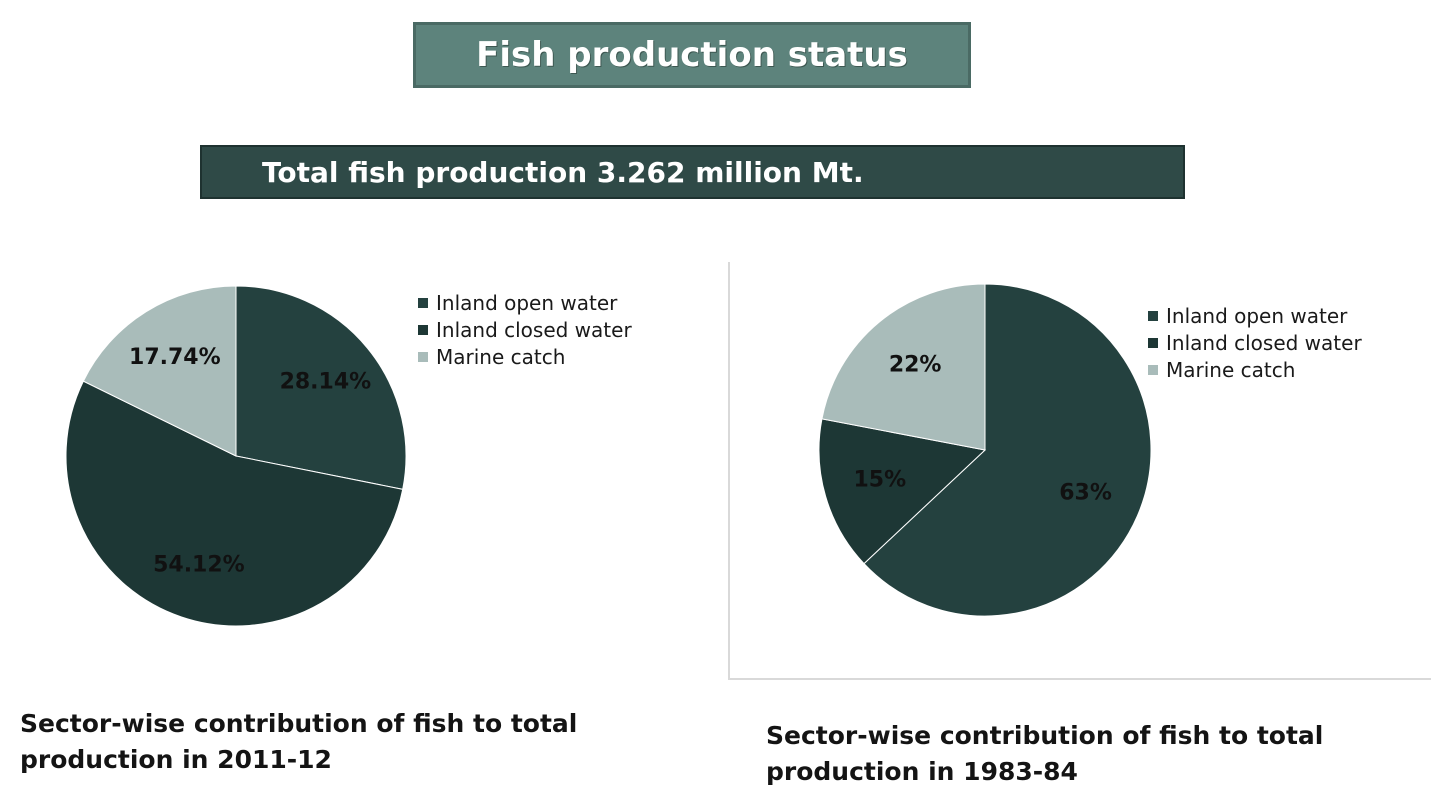 This screenshot has width=1431, height=795. What do you see at coordinates (1007, 450) in the screenshot?
I see `chart2-slice-inland-open-water` at bounding box center [1007, 450].